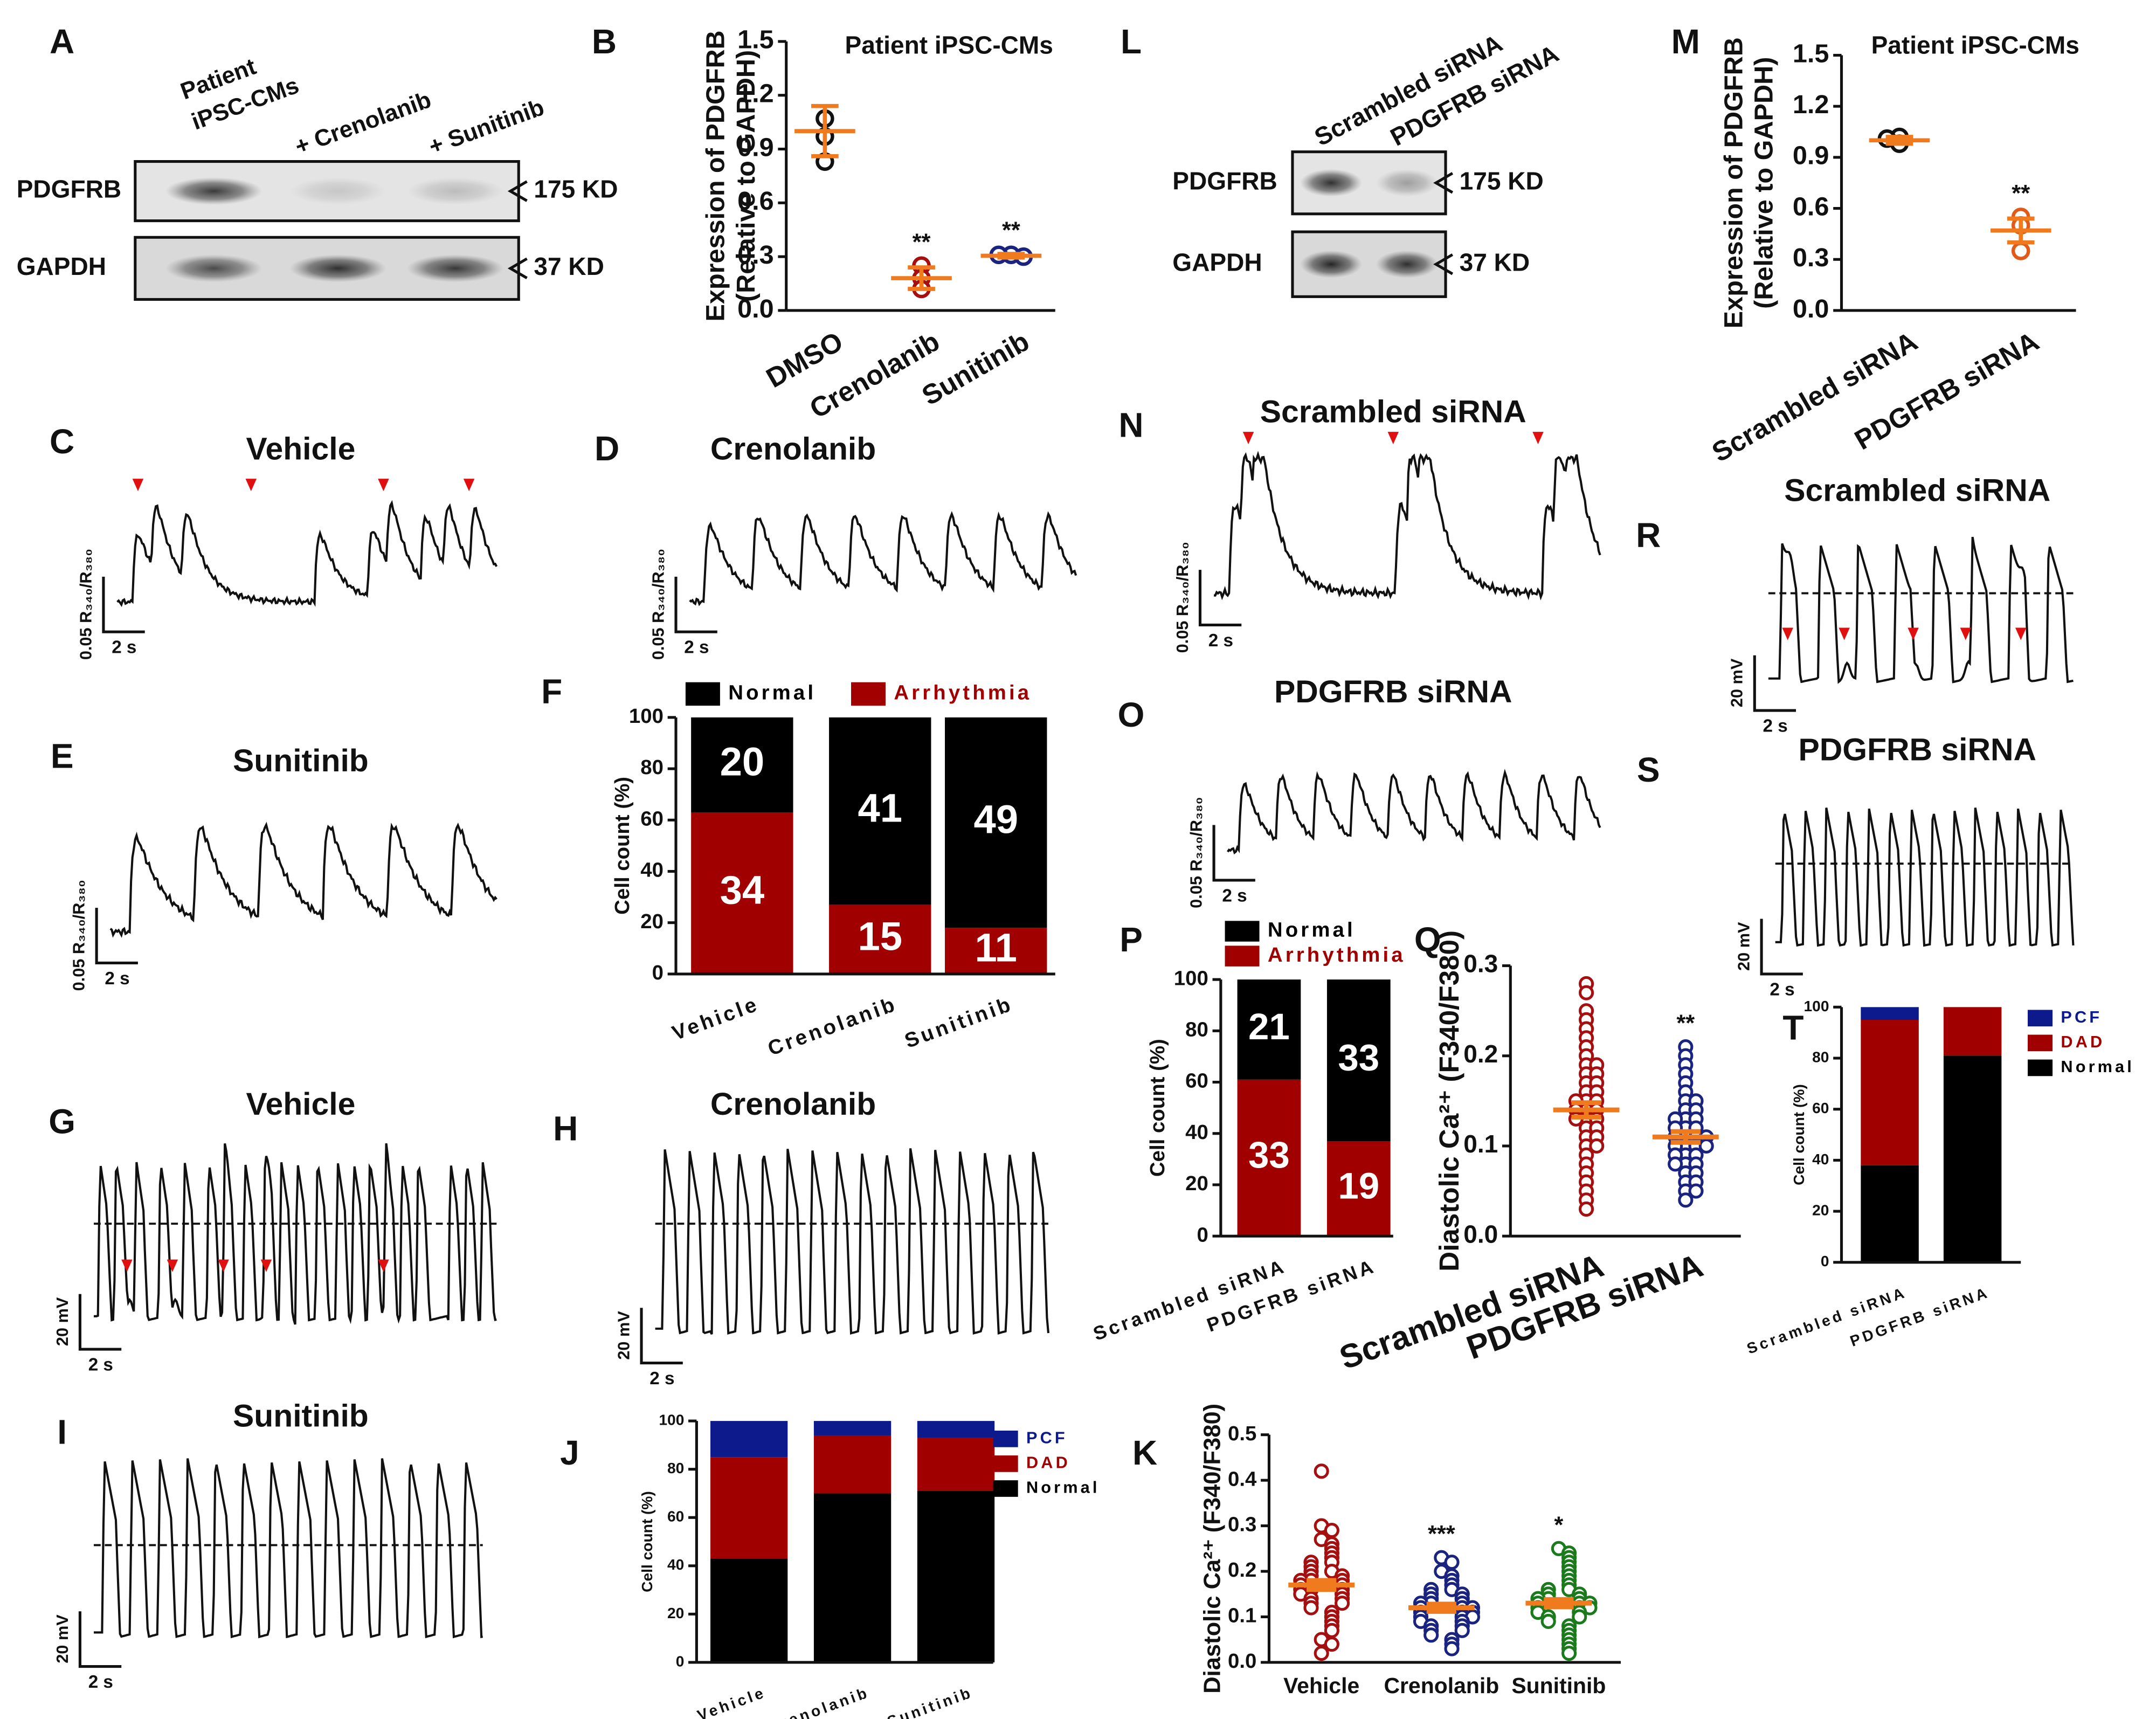  What do you see at coordinates (755, 39) in the screenshot?
I see `y-tick-label: 1.5` at bounding box center [755, 39].